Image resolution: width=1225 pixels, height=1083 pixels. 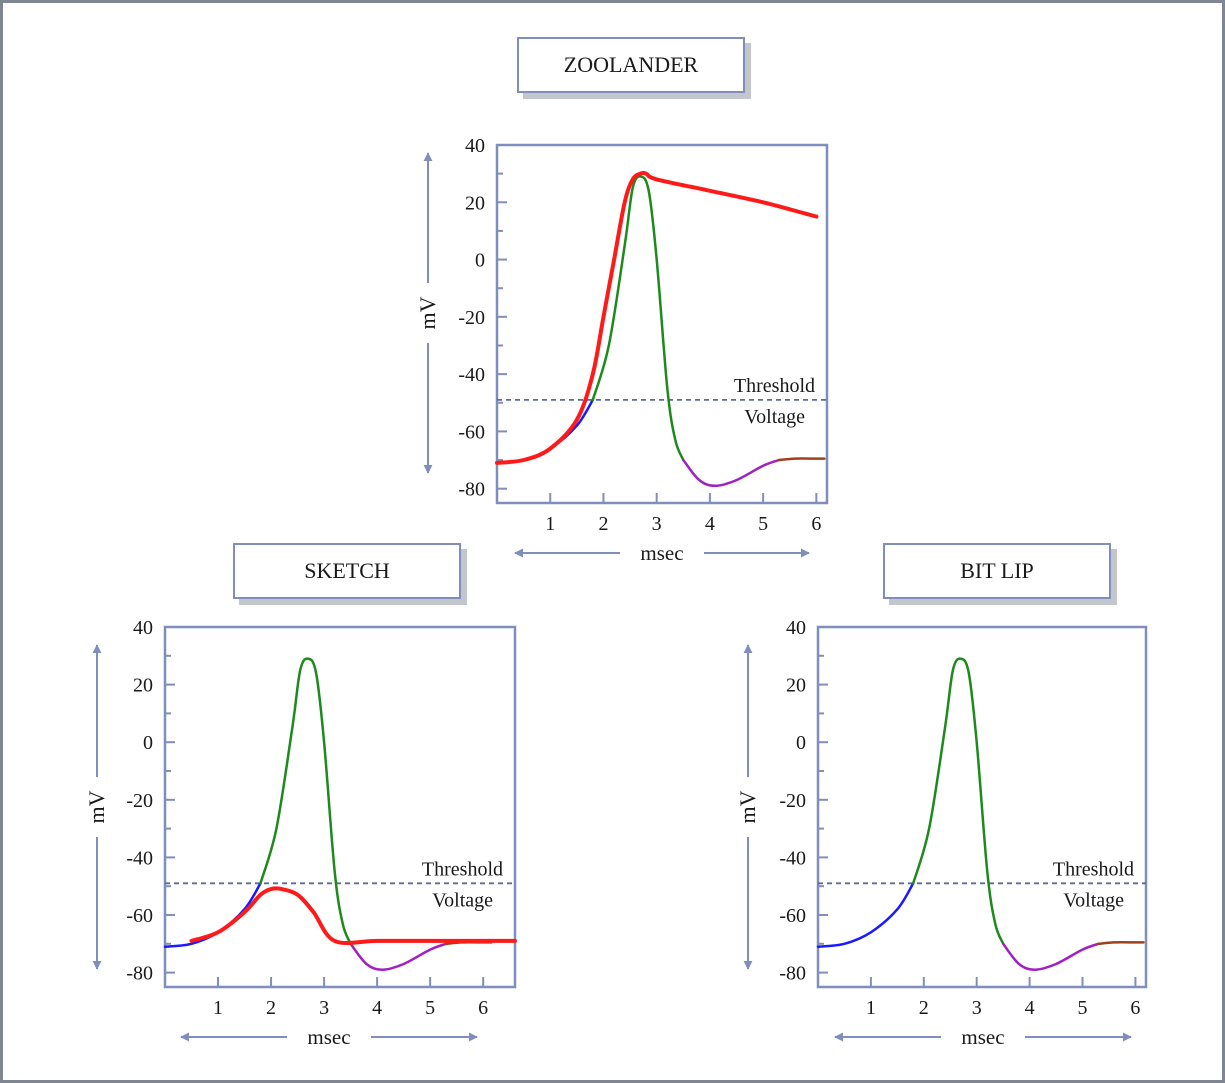 I want to click on title-box-zoolander: ZOOLANDER, so click(x=634, y=68).